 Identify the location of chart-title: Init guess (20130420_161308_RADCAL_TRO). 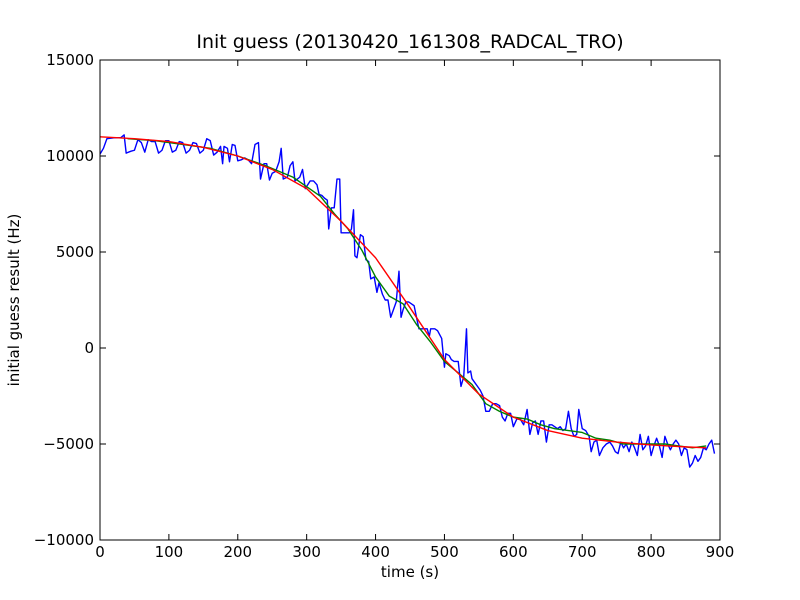
(409, 42).